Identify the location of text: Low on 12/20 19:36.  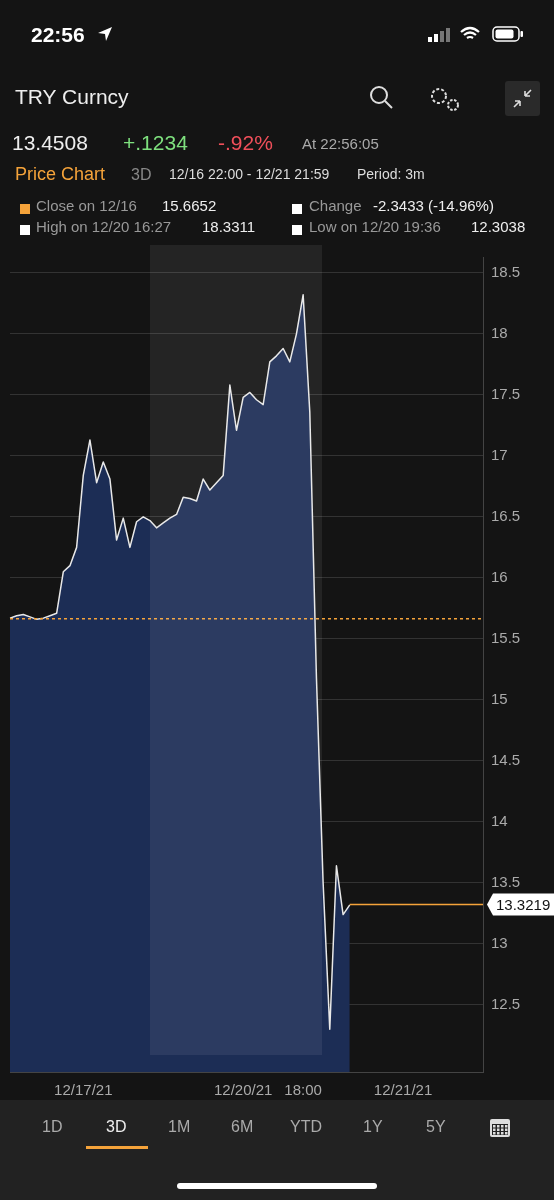
(375, 226).